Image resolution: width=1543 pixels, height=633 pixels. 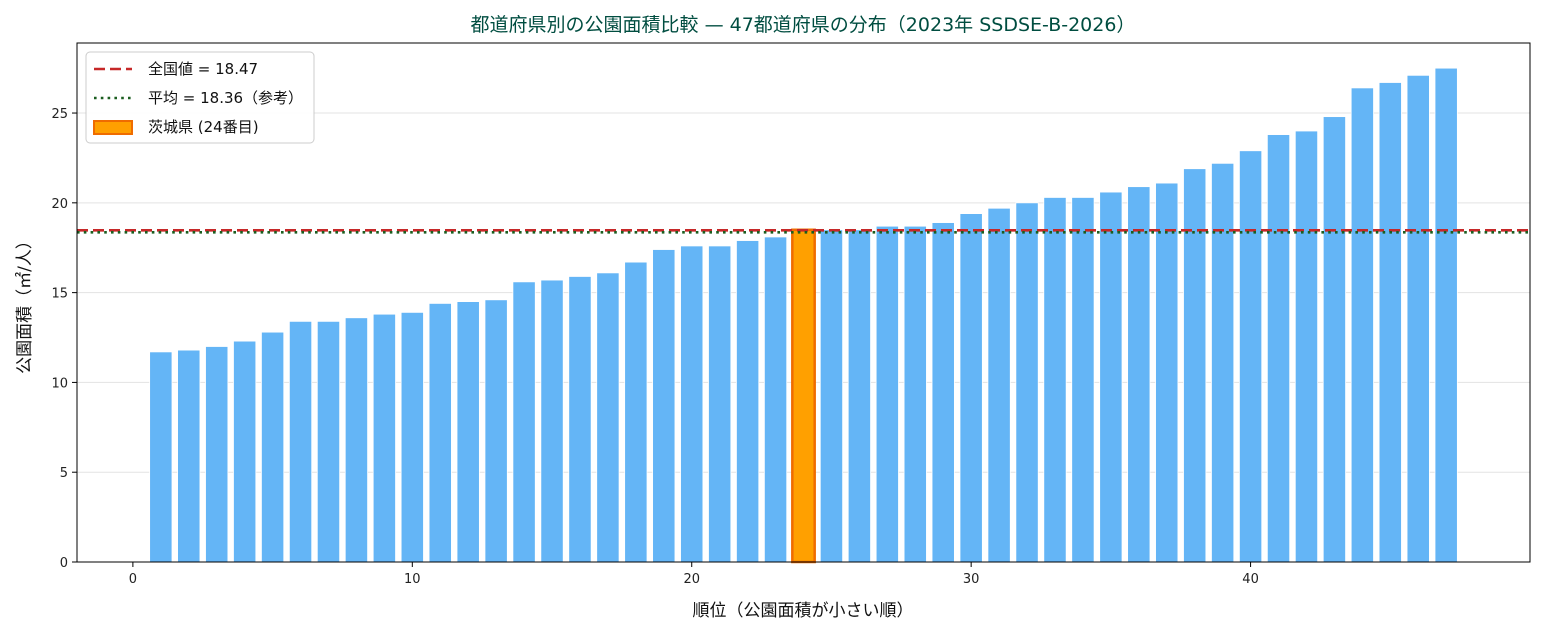 I want to click on x-axis-label: 順位（公園面積が小さい順）, so click(x=803, y=611).